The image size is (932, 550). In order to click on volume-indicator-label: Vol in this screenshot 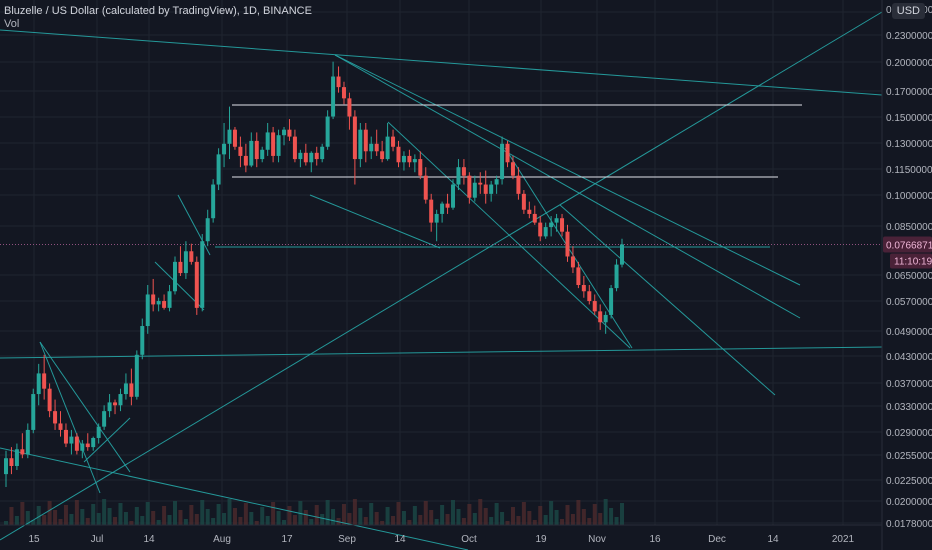, I will do `click(12, 24)`.